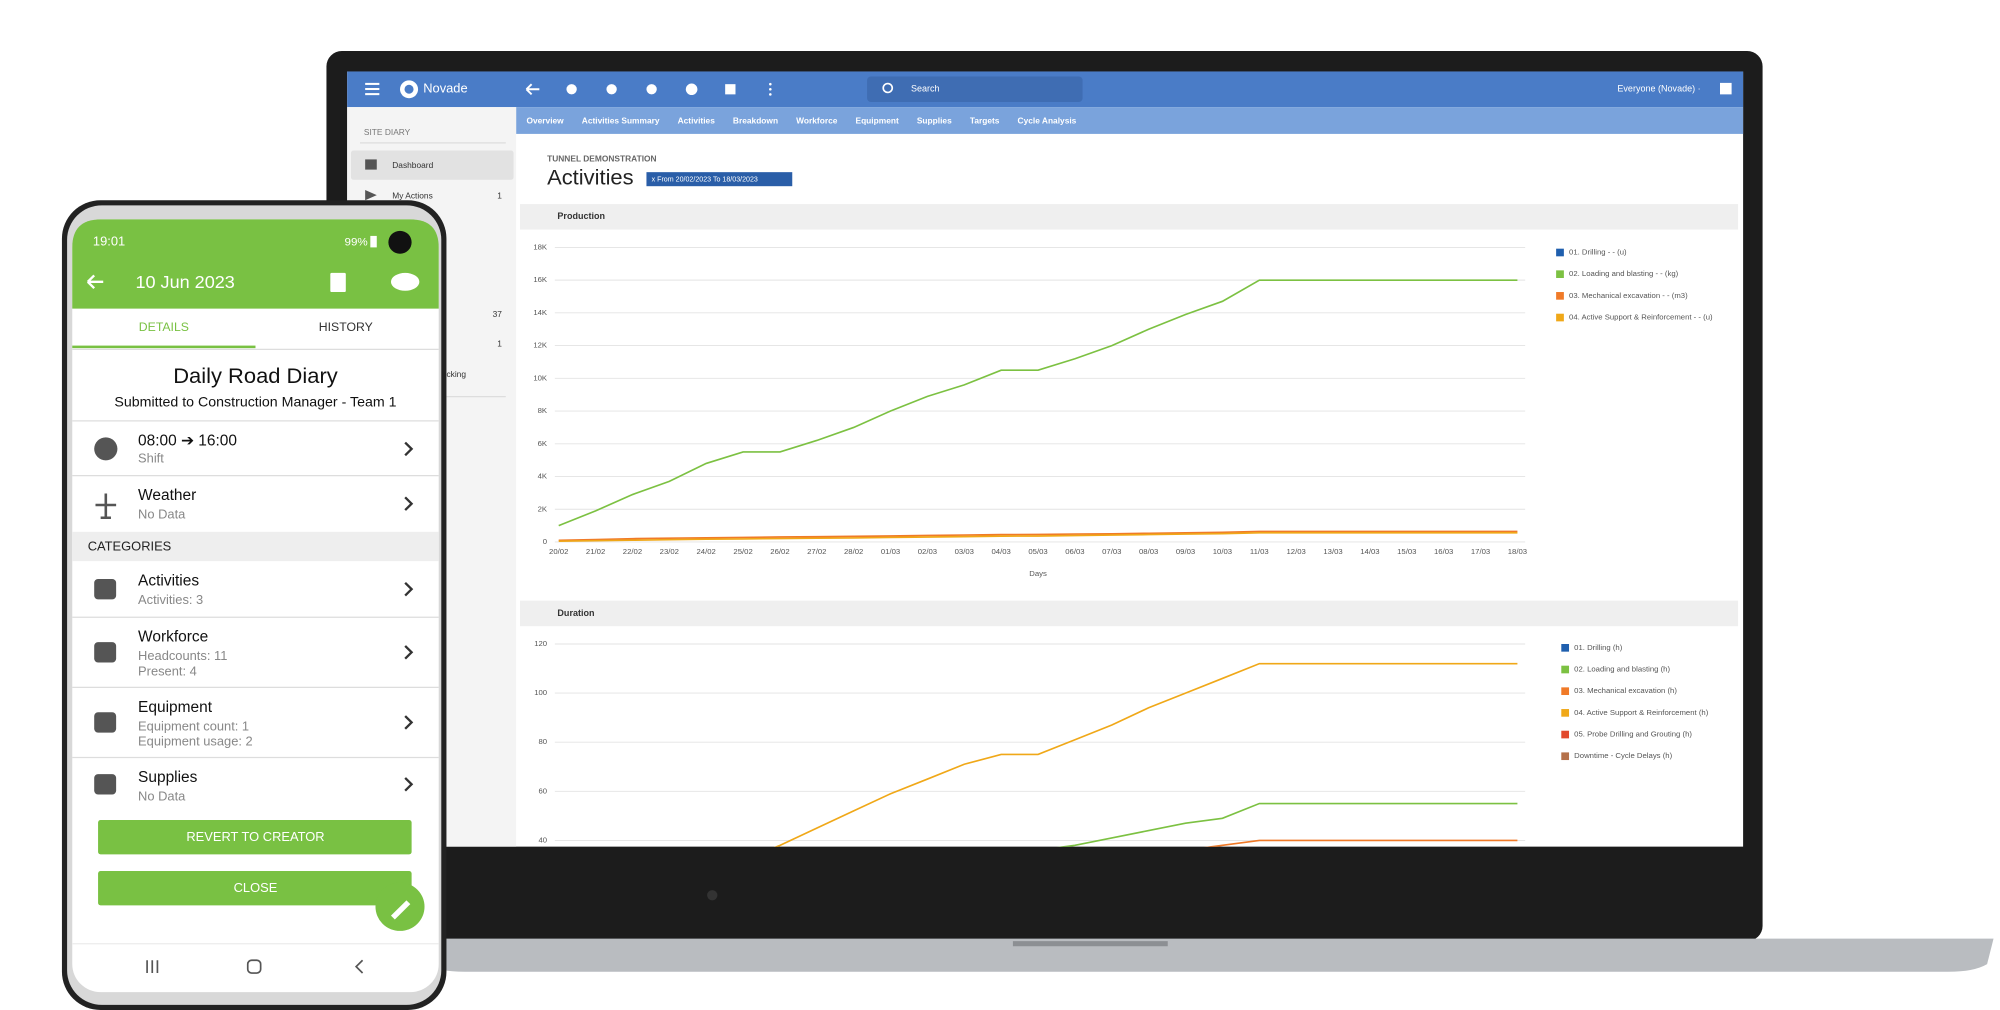  I want to click on weather: Weather, so click(167, 495).